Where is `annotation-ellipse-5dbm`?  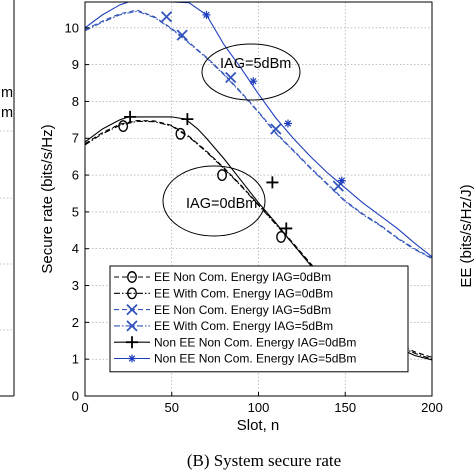
annotation-ellipse-5dbm is located at coordinates (251, 72).